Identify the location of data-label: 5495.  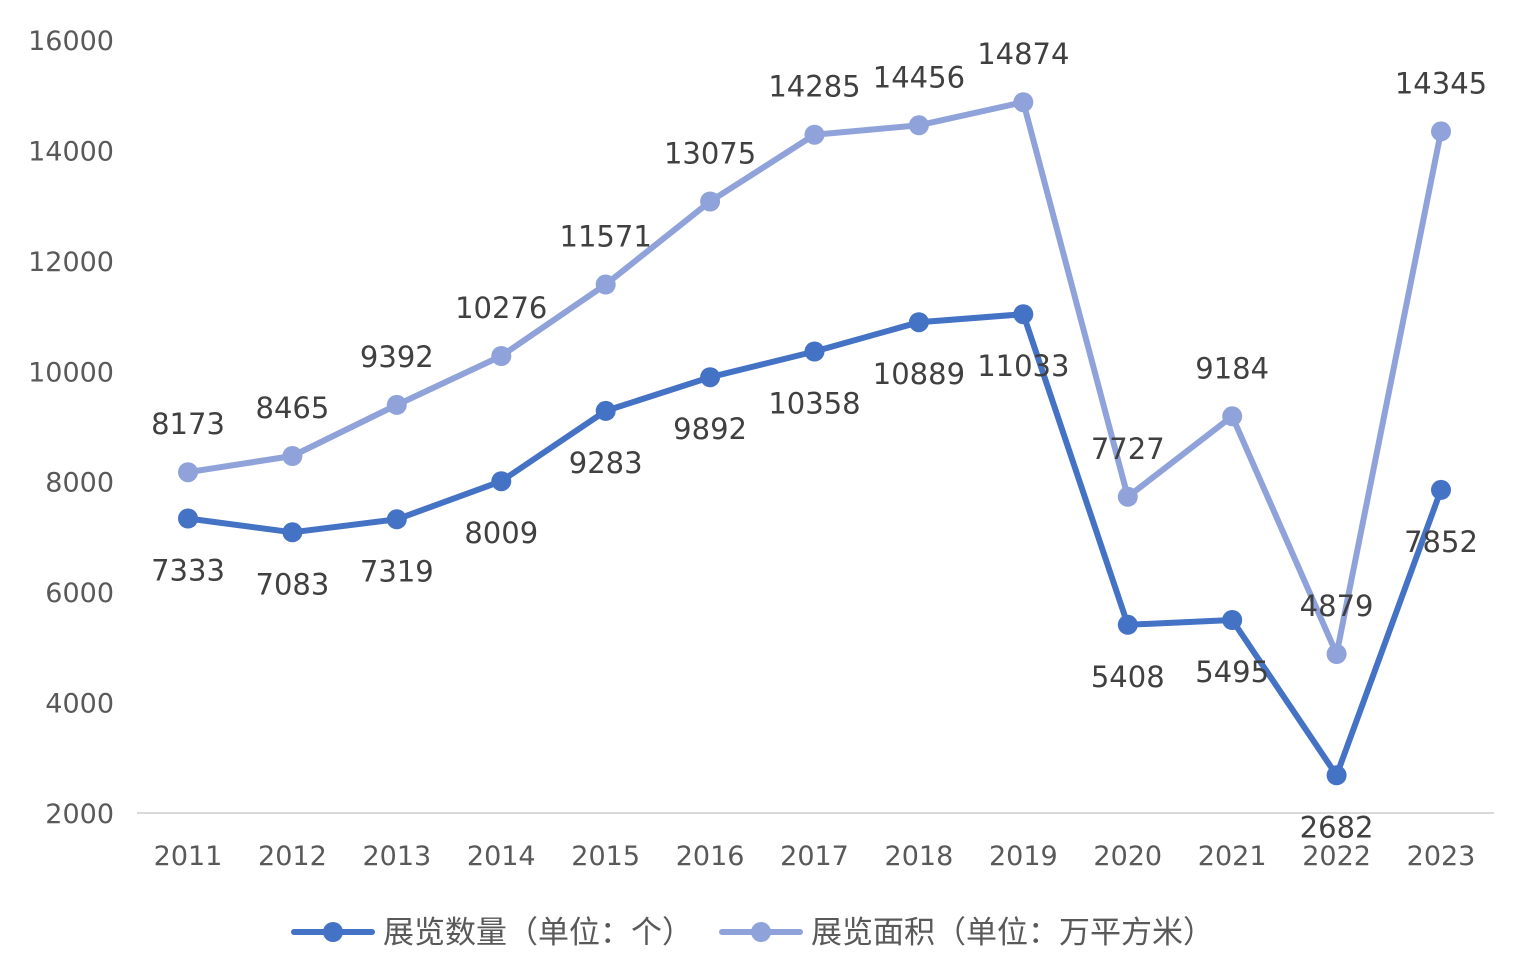
(1232, 672).